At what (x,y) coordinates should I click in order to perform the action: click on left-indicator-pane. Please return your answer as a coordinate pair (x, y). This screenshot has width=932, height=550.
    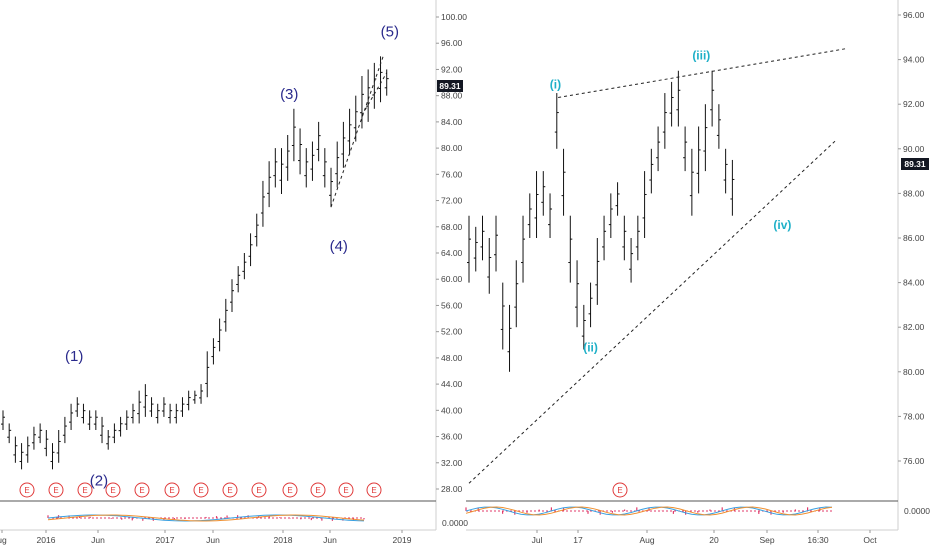
    Looking at the image, I should click on (206, 518).